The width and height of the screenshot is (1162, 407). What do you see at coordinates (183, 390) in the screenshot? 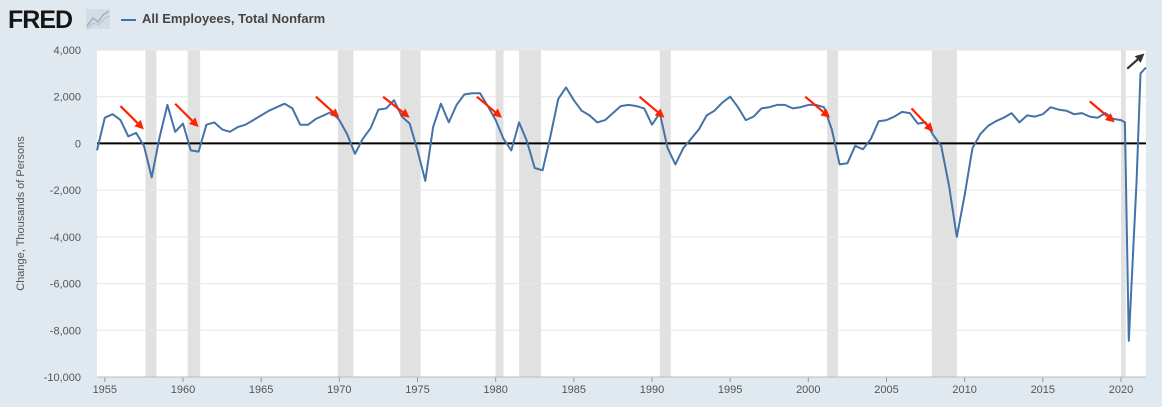
I see `x-tick-label: 1960` at bounding box center [183, 390].